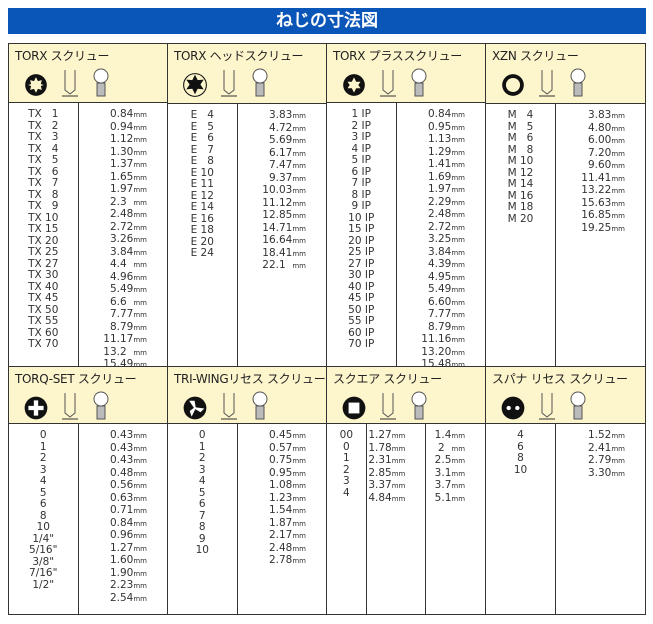 The width and height of the screenshot is (653, 624). What do you see at coordinates (361, 332) in the screenshot?
I see `size-cell: 60 IP` at bounding box center [361, 332].